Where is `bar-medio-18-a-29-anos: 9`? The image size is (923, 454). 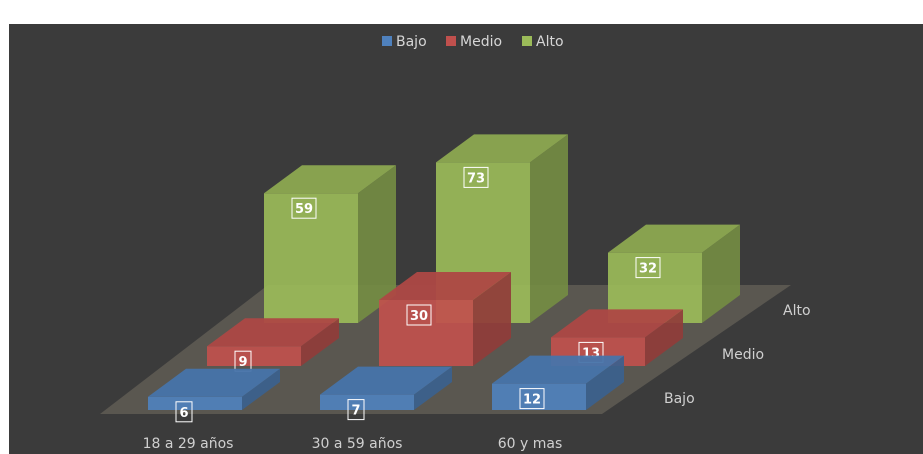
bar-medio-18-a-29-anos: 9 is located at coordinates (273, 345).